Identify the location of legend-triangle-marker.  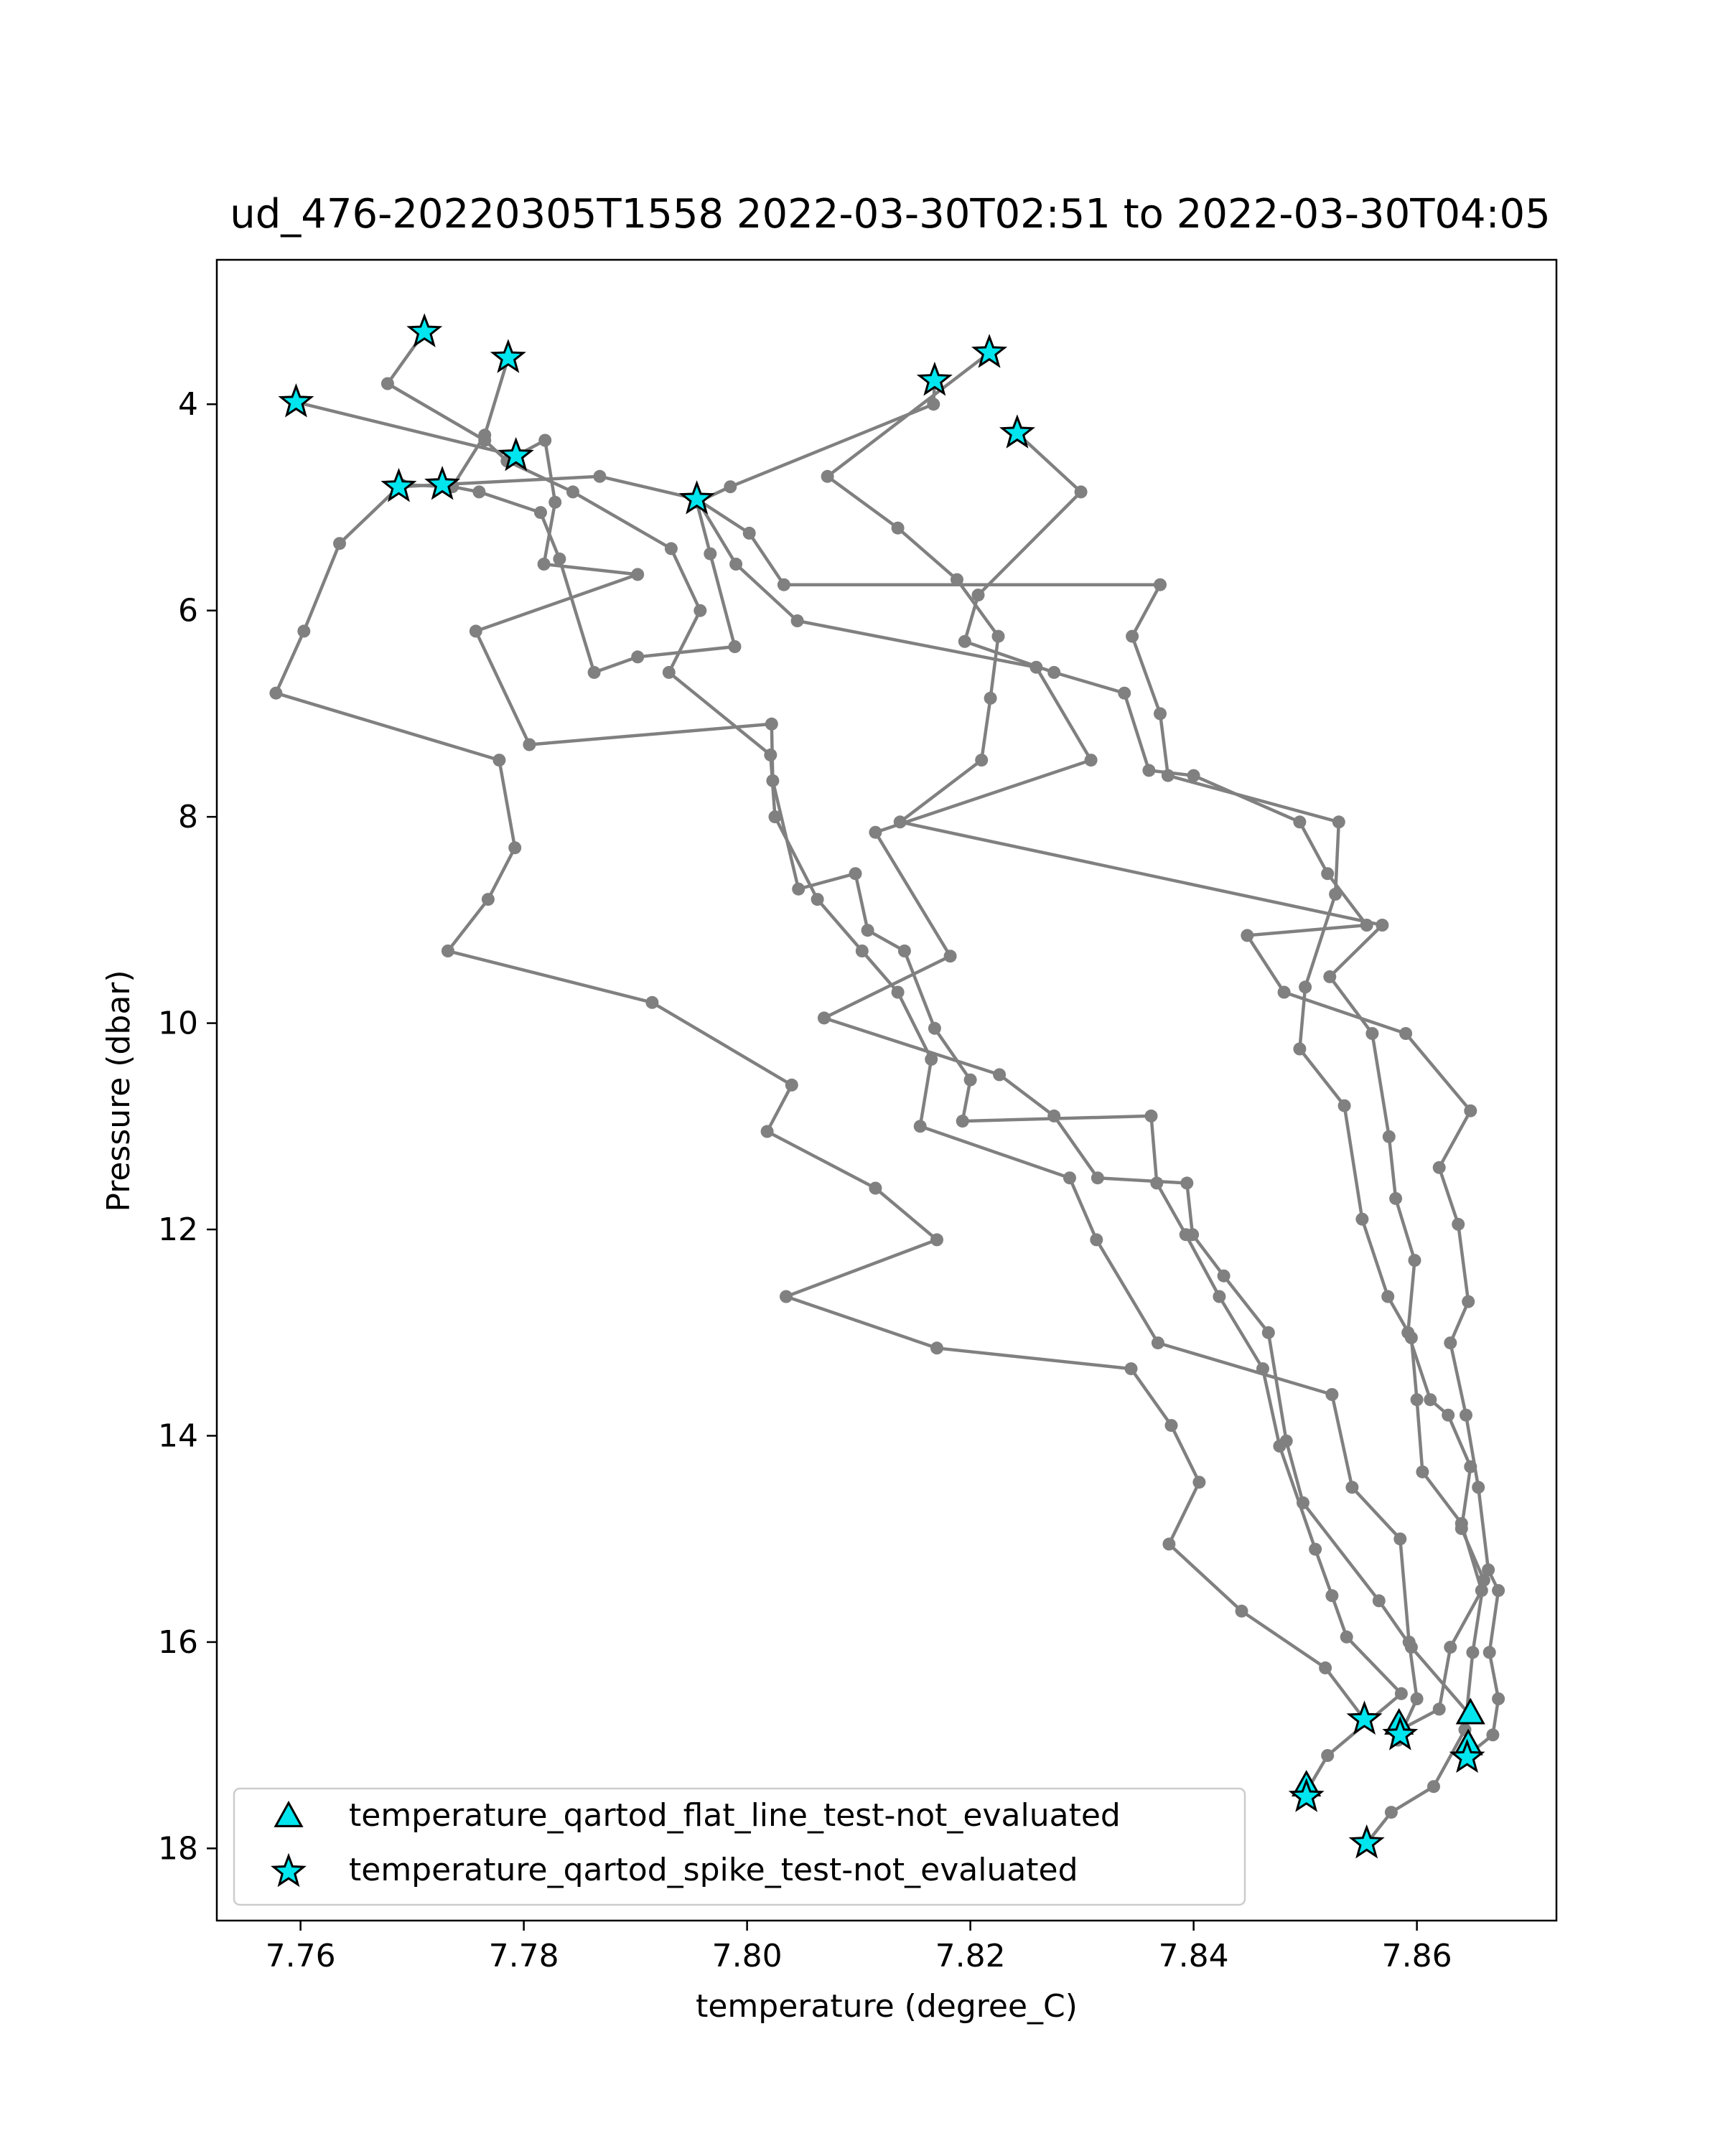
(289, 1813).